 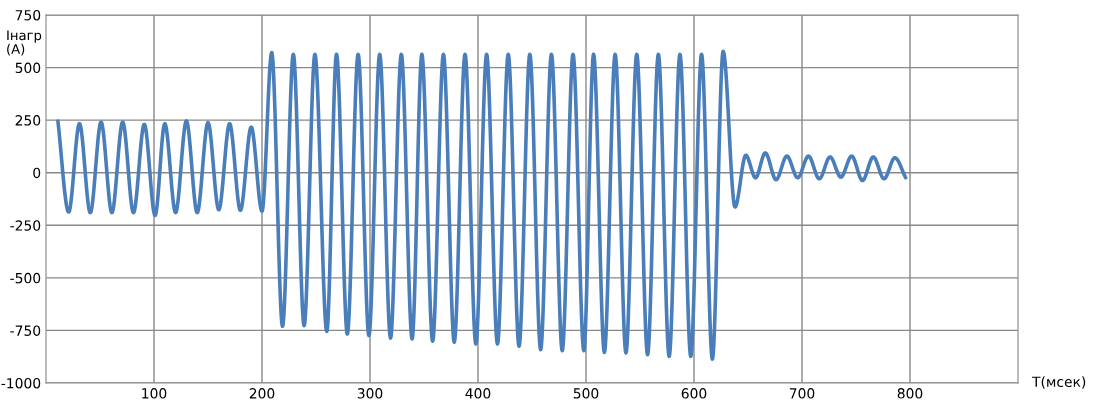 I want to click on y-tick-label: -500, so click(x=25, y=278).